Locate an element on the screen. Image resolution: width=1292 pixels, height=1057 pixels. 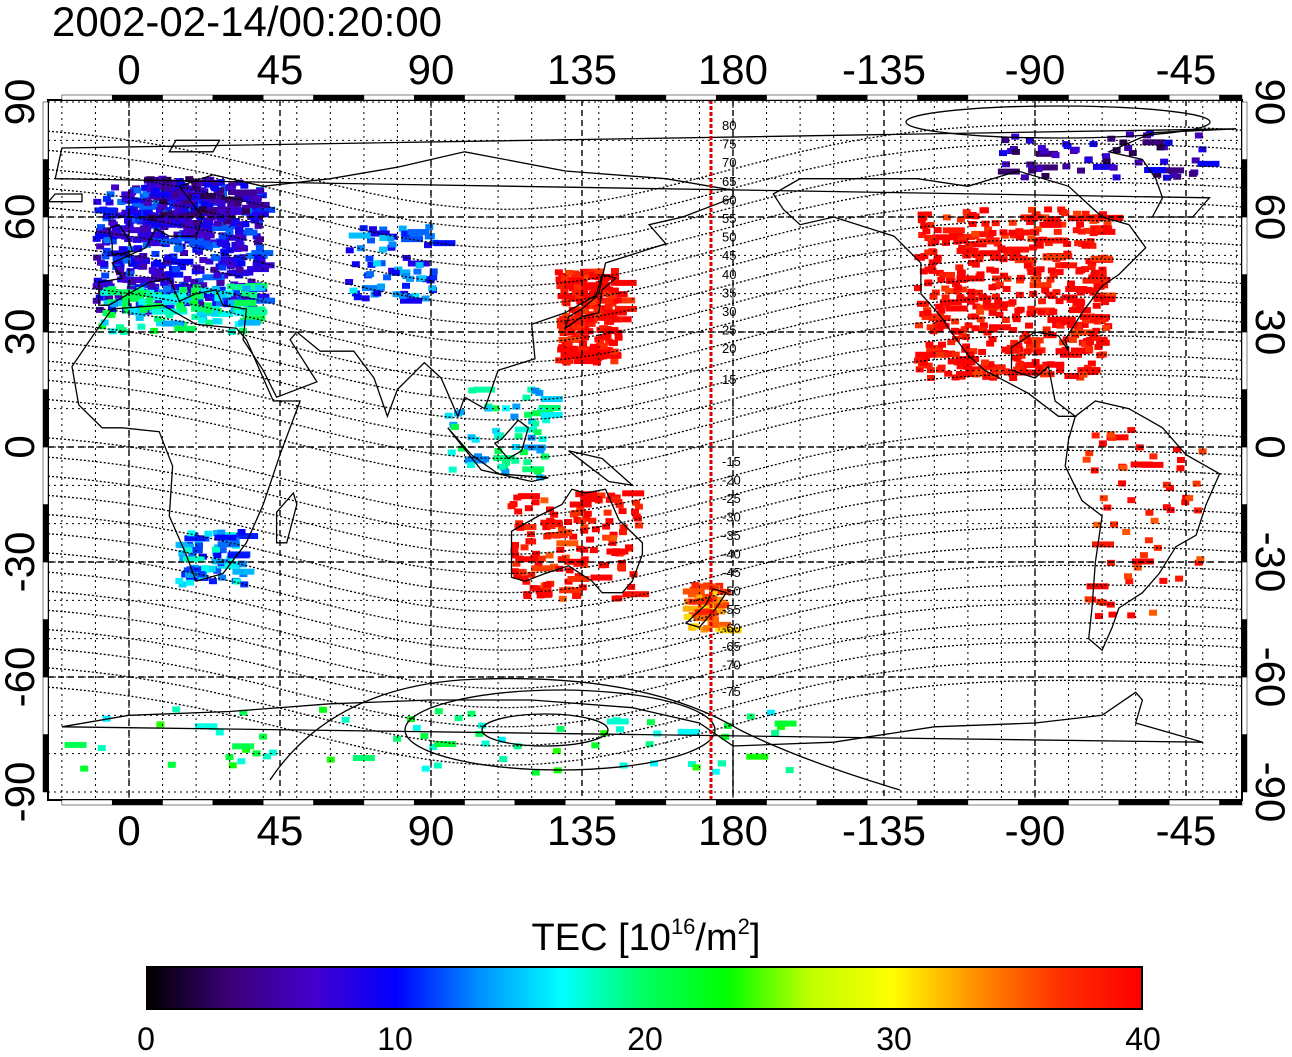
contour-label: 20 is located at coordinates (729, 348).